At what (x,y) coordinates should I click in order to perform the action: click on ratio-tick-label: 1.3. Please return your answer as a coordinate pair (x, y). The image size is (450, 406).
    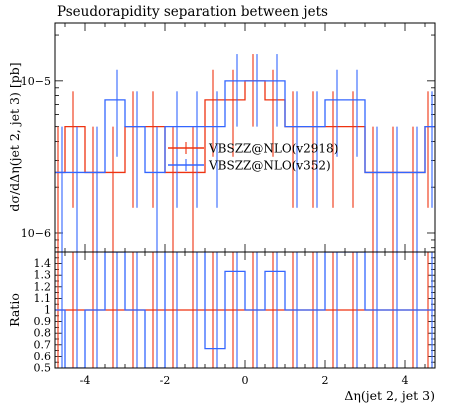
    Looking at the image, I should click on (43, 275).